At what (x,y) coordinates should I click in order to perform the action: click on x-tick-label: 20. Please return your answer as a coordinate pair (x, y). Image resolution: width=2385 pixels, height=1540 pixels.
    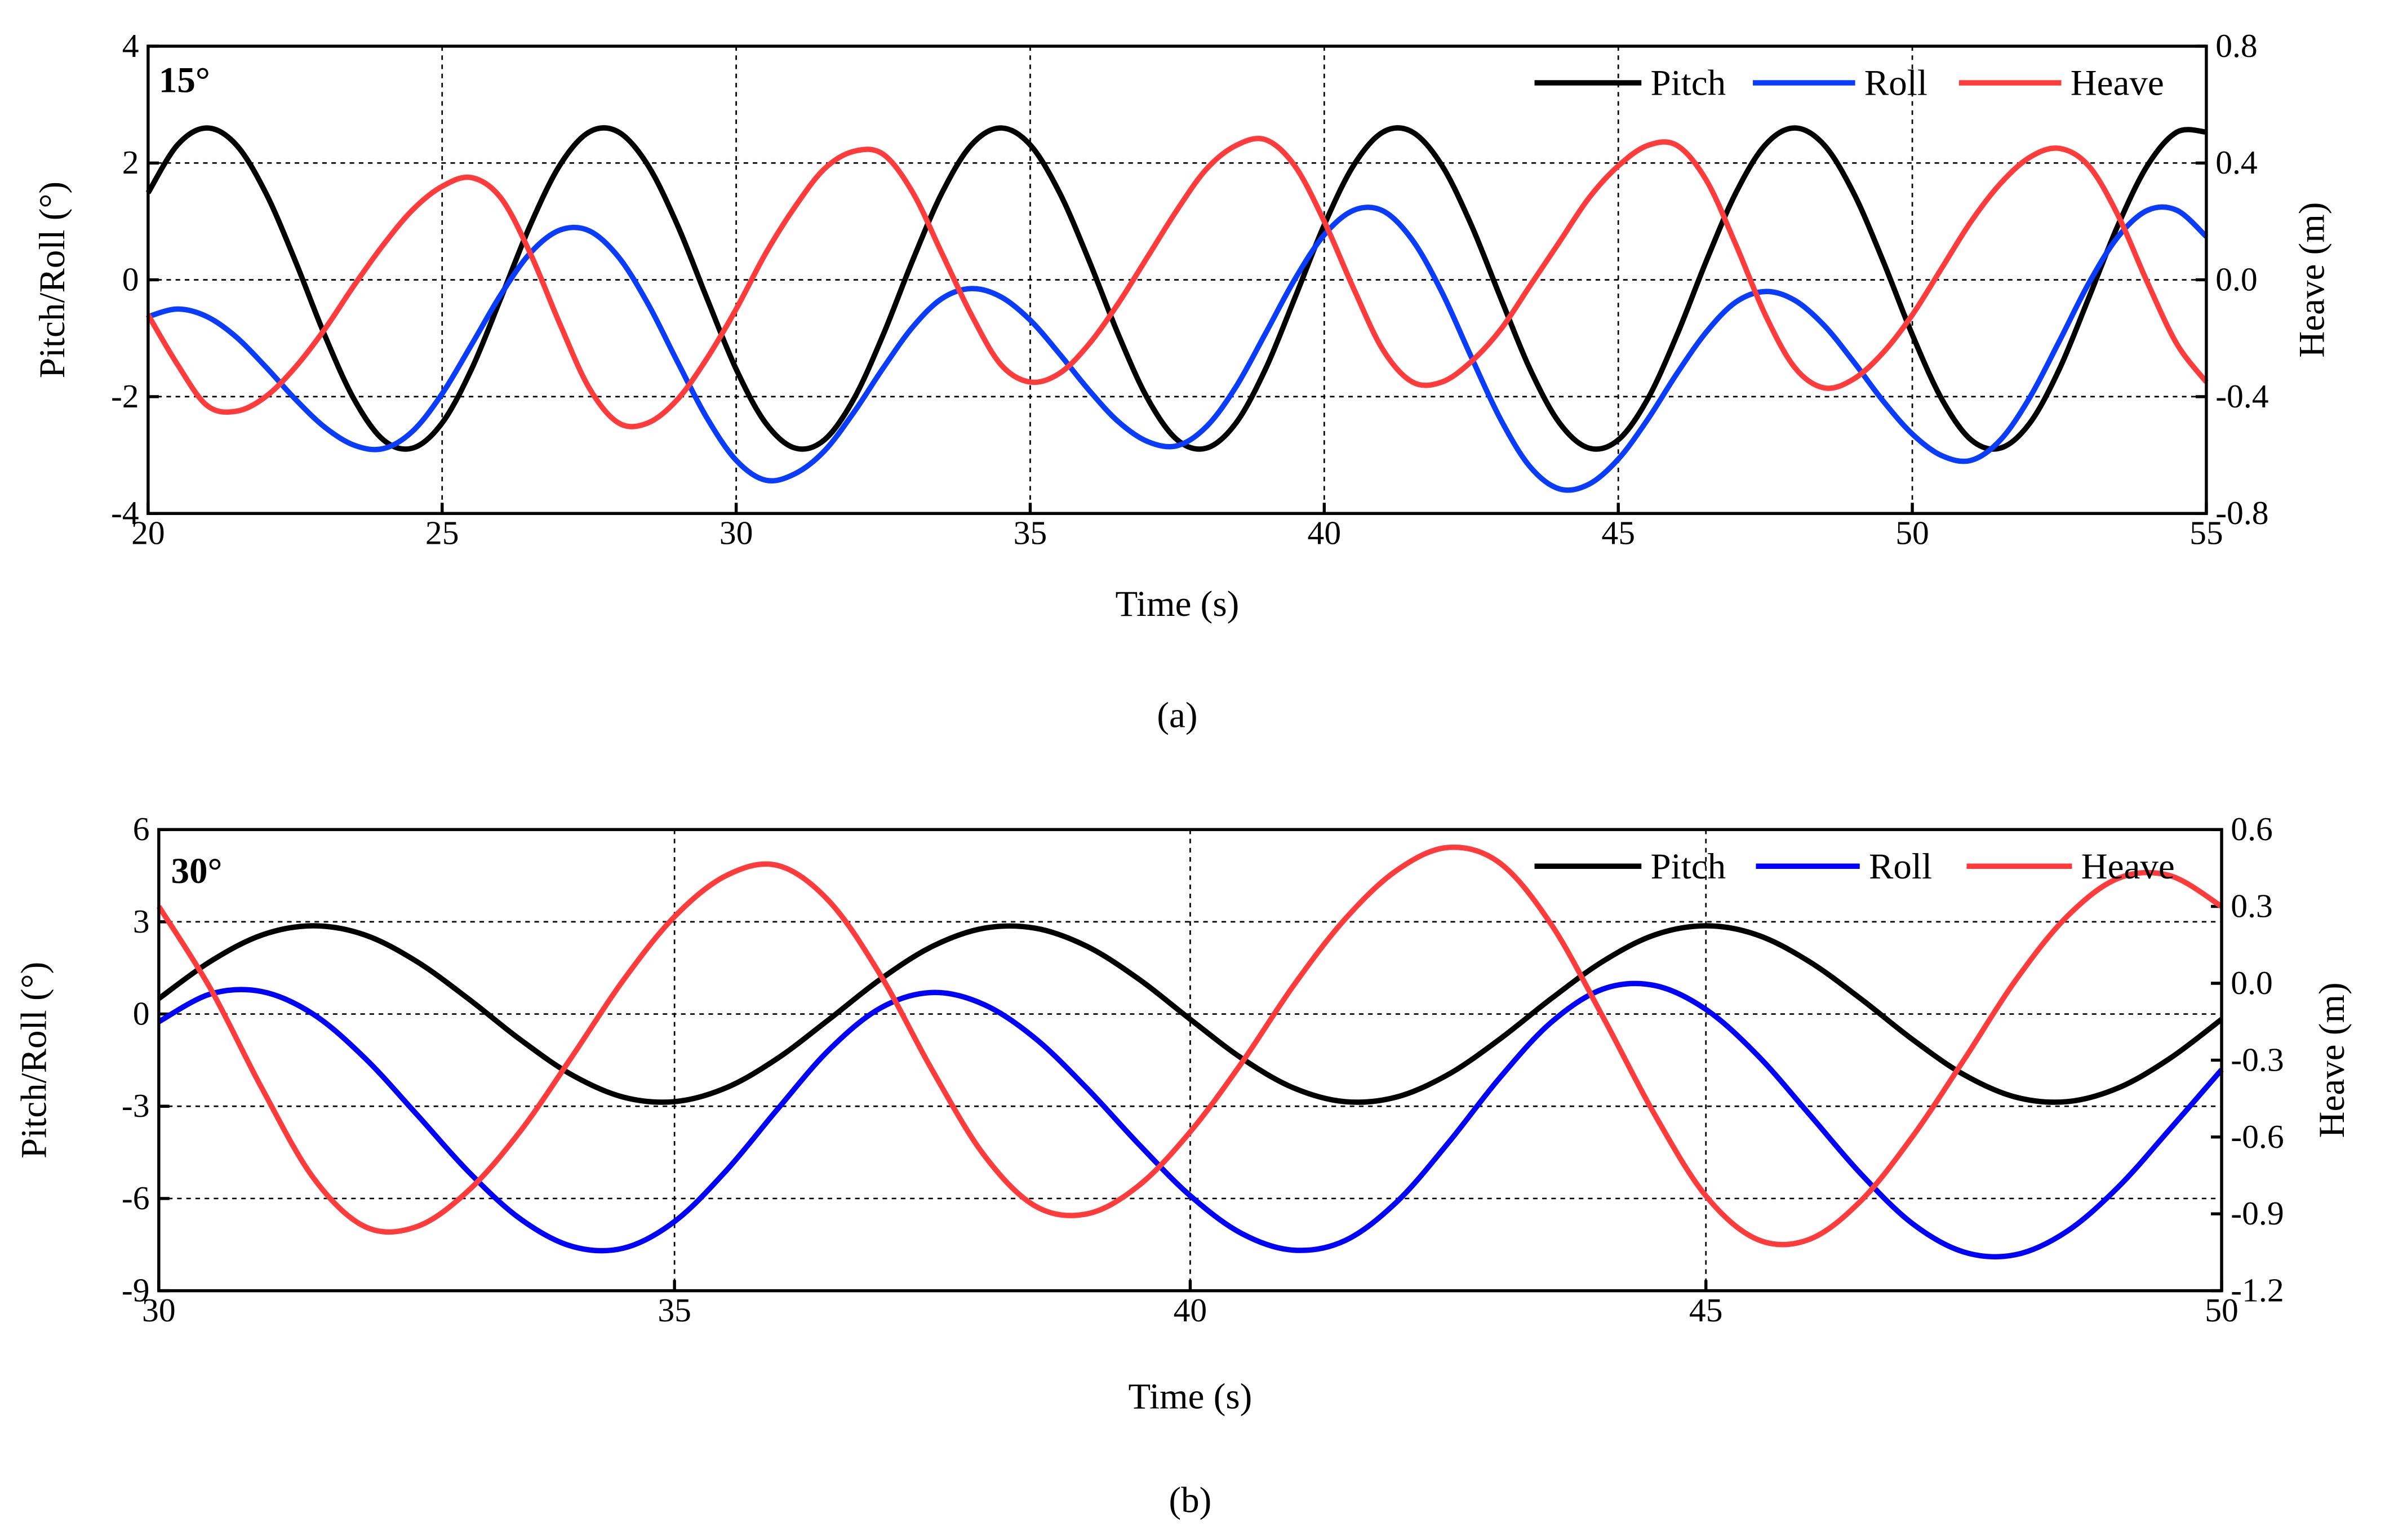
    Looking at the image, I should click on (148, 532).